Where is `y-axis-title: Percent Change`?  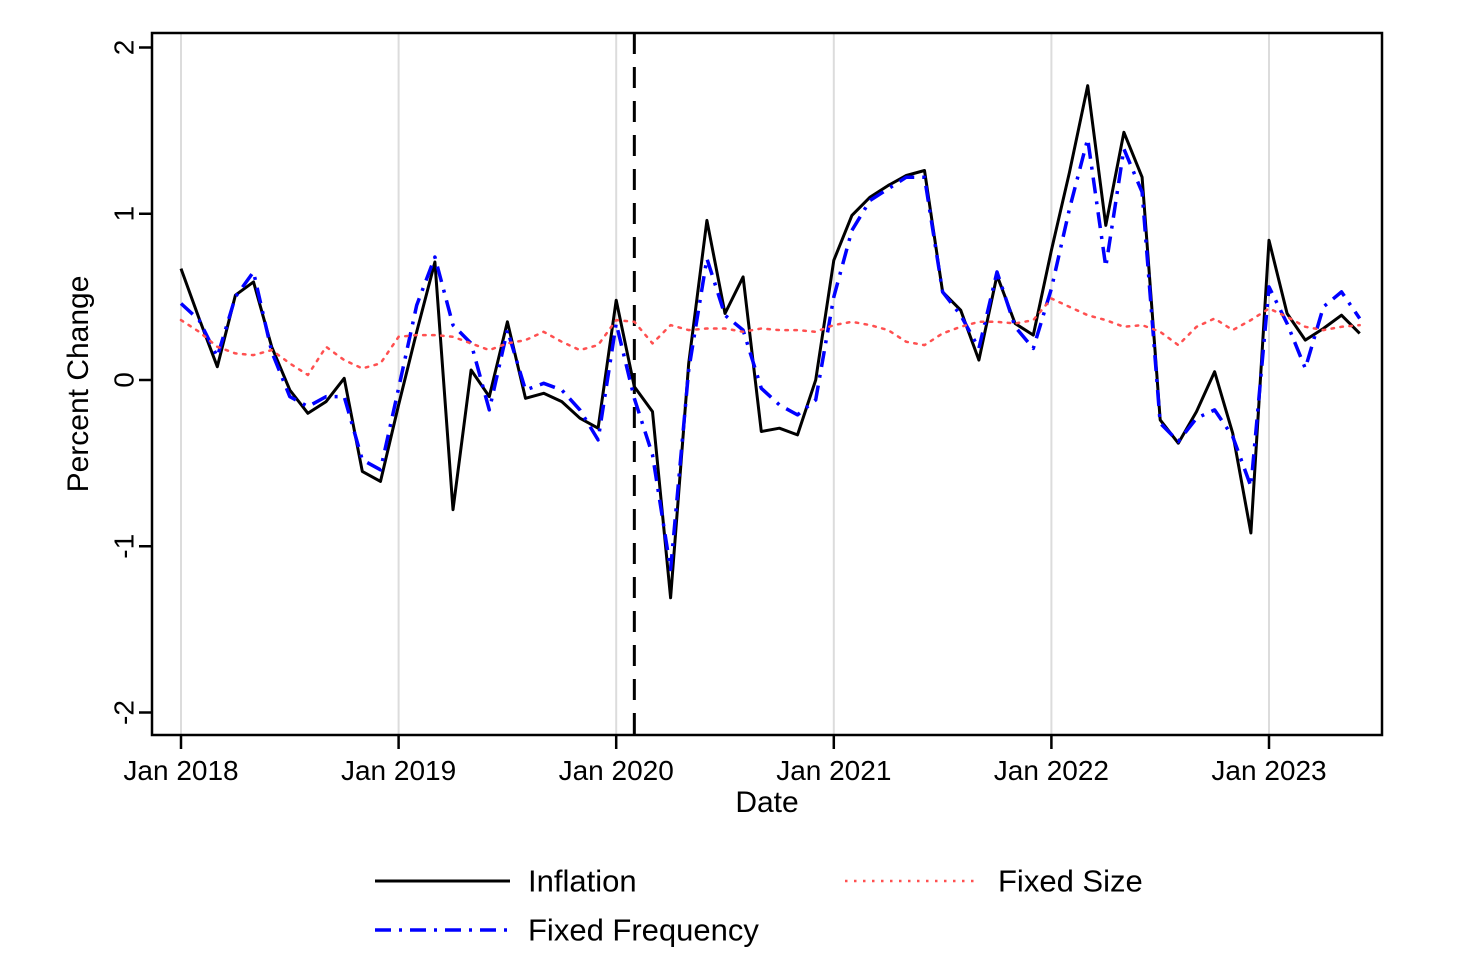 y-axis-title: Percent Change is located at coordinates (78, 384).